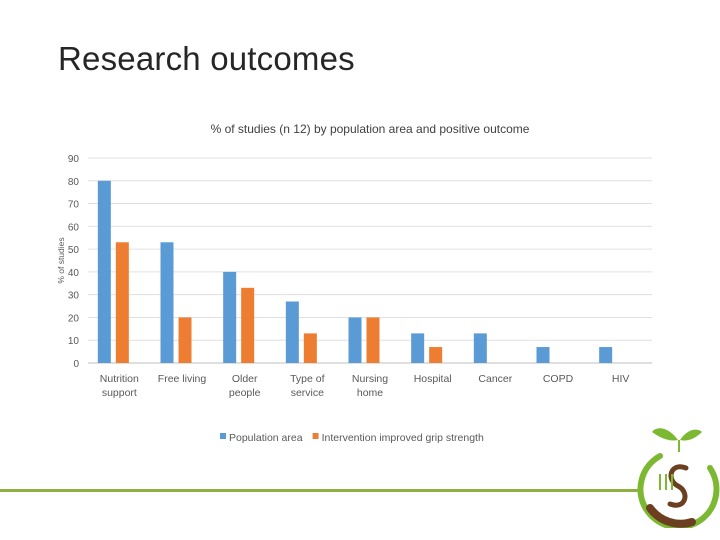 Image resolution: width=720 pixels, height=540 pixels. Describe the element at coordinates (182, 379) in the screenshot. I see `x-tick-label: Free living` at that location.